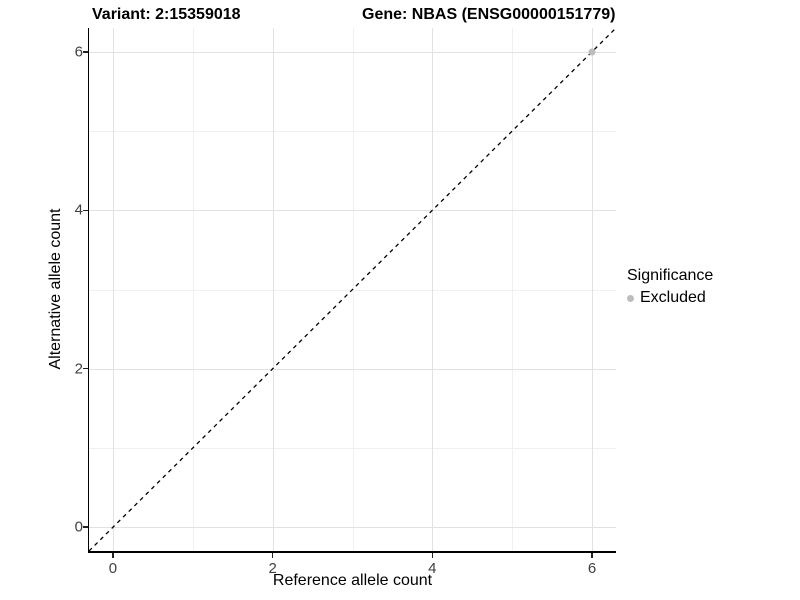 This screenshot has width=800, height=600. What do you see at coordinates (78, 210) in the screenshot?
I see `y-tick-label: 4` at bounding box center [78, 210].